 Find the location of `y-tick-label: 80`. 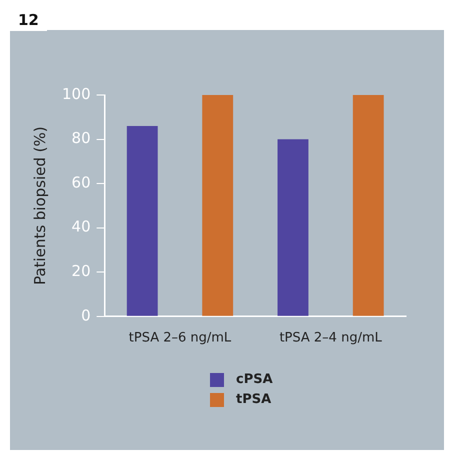

y-tick-label: 80 is located at coordinates (81, 138).